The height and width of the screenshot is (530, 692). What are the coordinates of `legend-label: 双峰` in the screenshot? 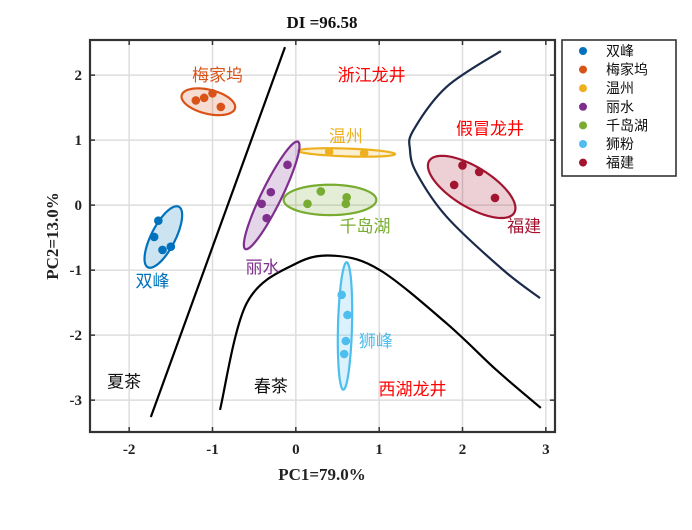 It's located at (620, 52).